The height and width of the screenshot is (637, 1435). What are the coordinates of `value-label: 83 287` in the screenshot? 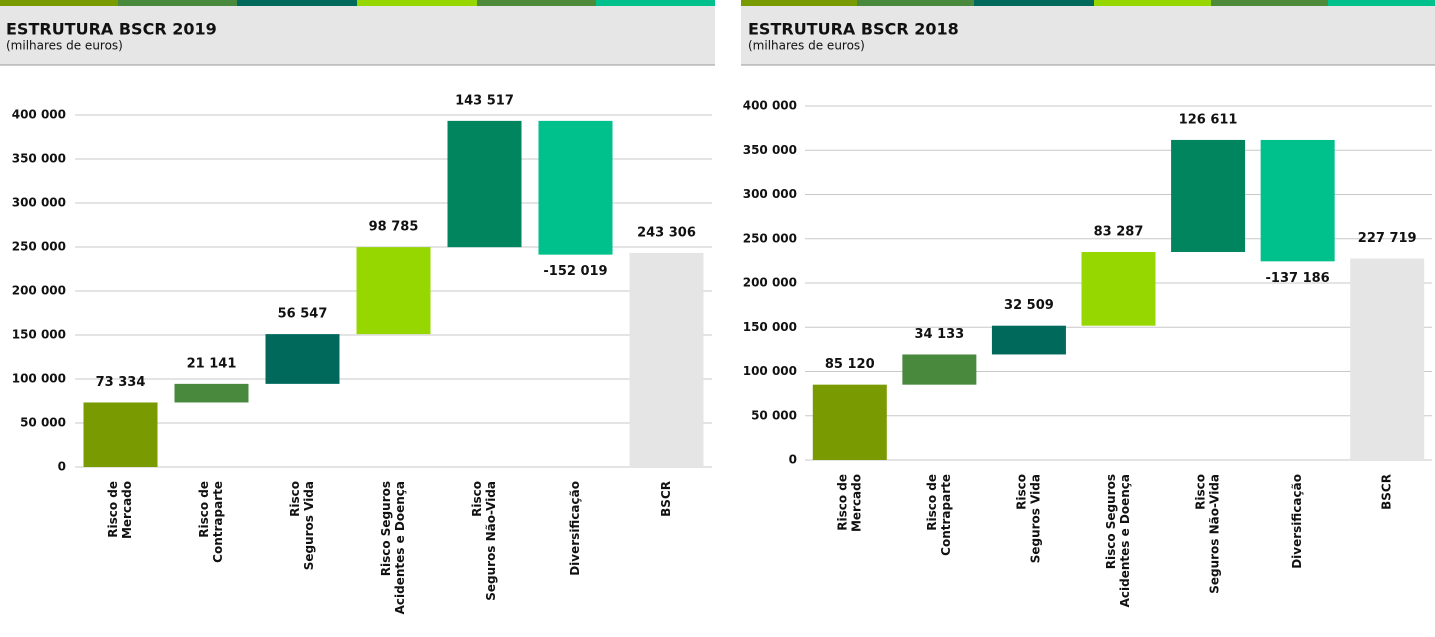 It's located at (1119, 231).